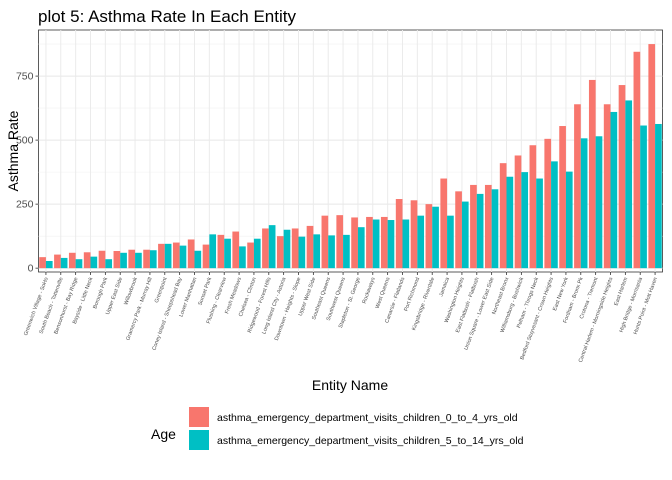  Describe the element at coordinates (444, 287) in the screenshot. I see `x-tick-label: Jamaica` at that location.